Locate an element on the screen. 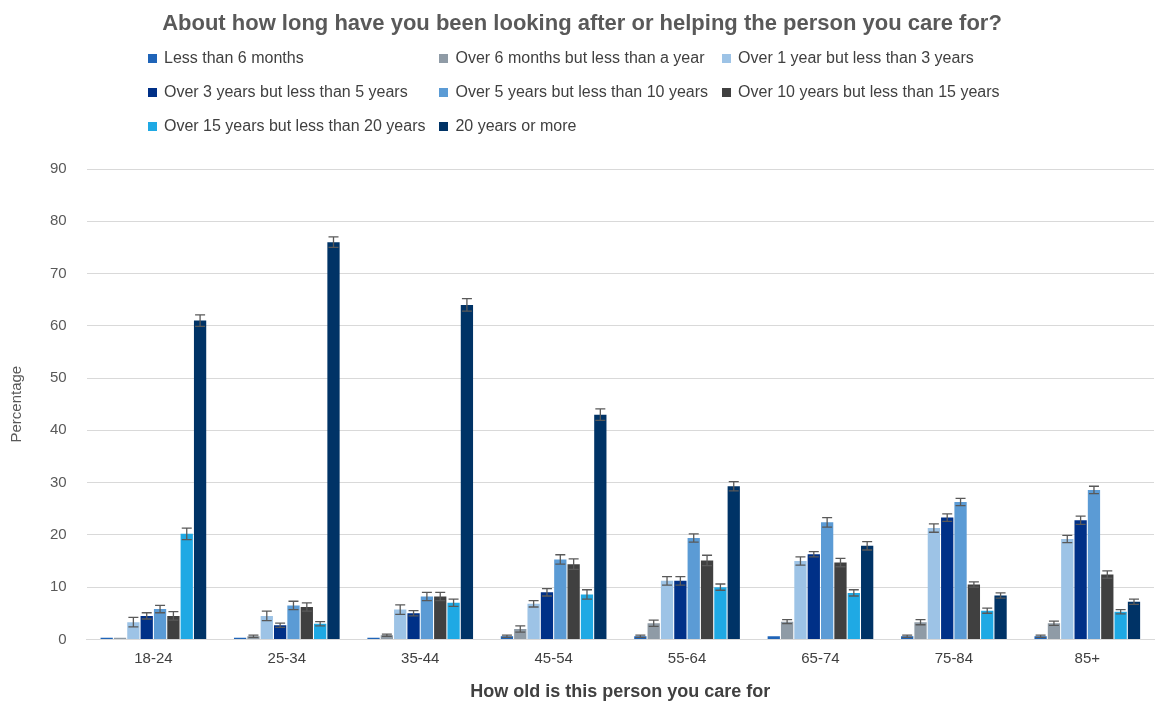 The width and height of the screenshot is (1164, 709). x-axis-title: How old is this person you care for is located at coordinates (620, 691).